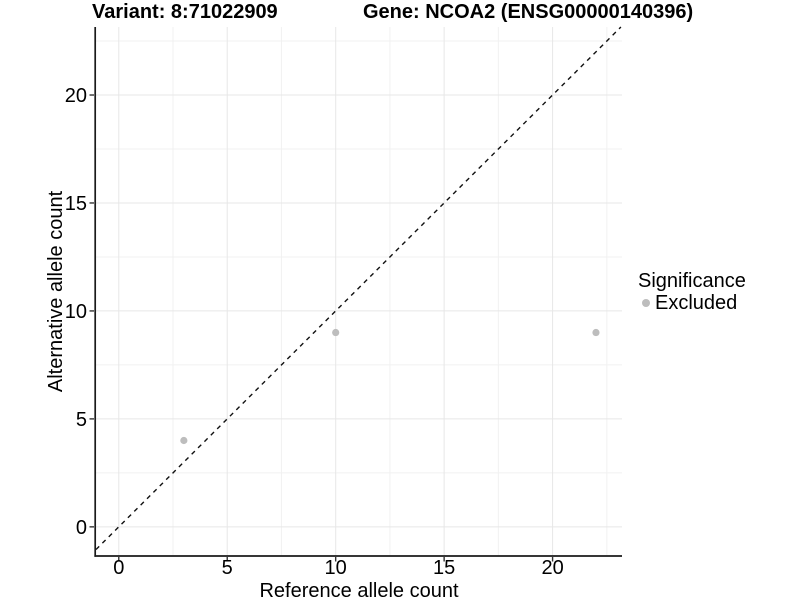  Describe the element at coordinates (696, 303) in the screenshot. I see `legend-item-label: Excluded` at that location.